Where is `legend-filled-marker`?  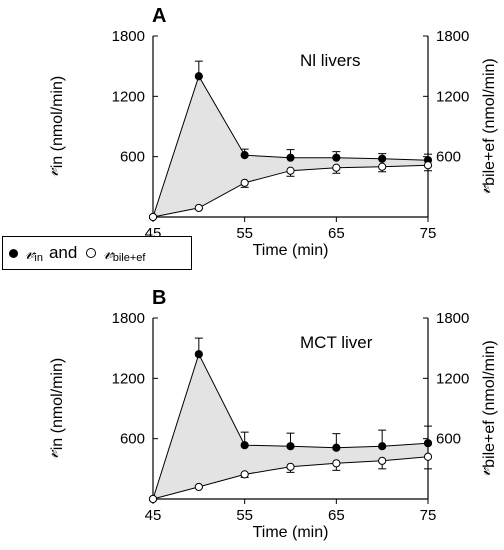 legend-filled-marker is located at coordinates (13, 253).